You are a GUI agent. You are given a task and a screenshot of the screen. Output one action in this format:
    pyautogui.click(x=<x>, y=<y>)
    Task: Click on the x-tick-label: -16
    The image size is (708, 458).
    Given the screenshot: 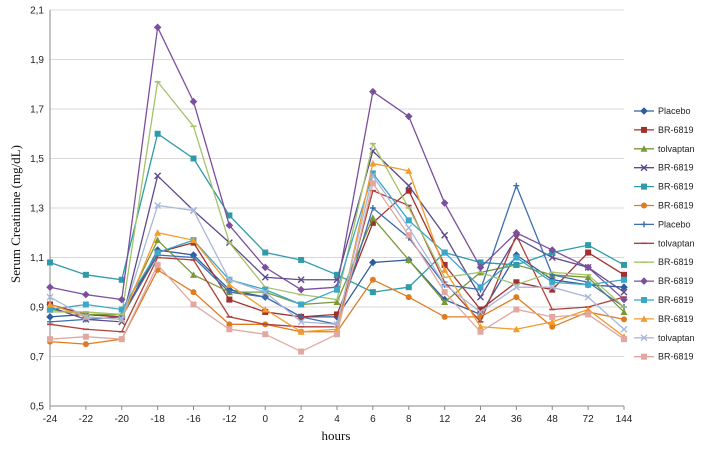 What is the action you would take?
    pyautogui.click(x=193, y=419)
    